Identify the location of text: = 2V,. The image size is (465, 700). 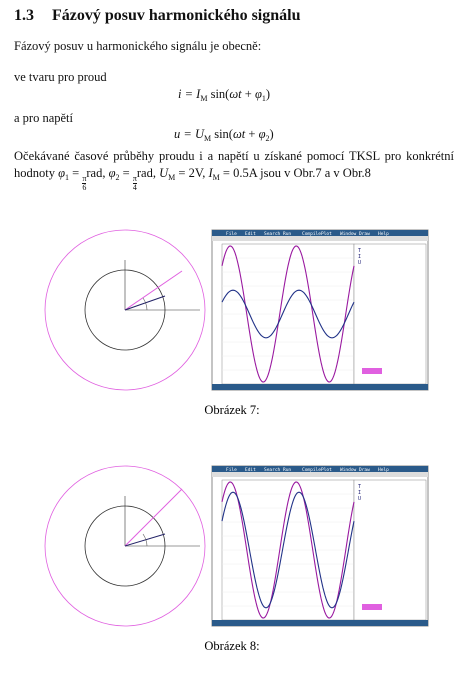
(192, 173).